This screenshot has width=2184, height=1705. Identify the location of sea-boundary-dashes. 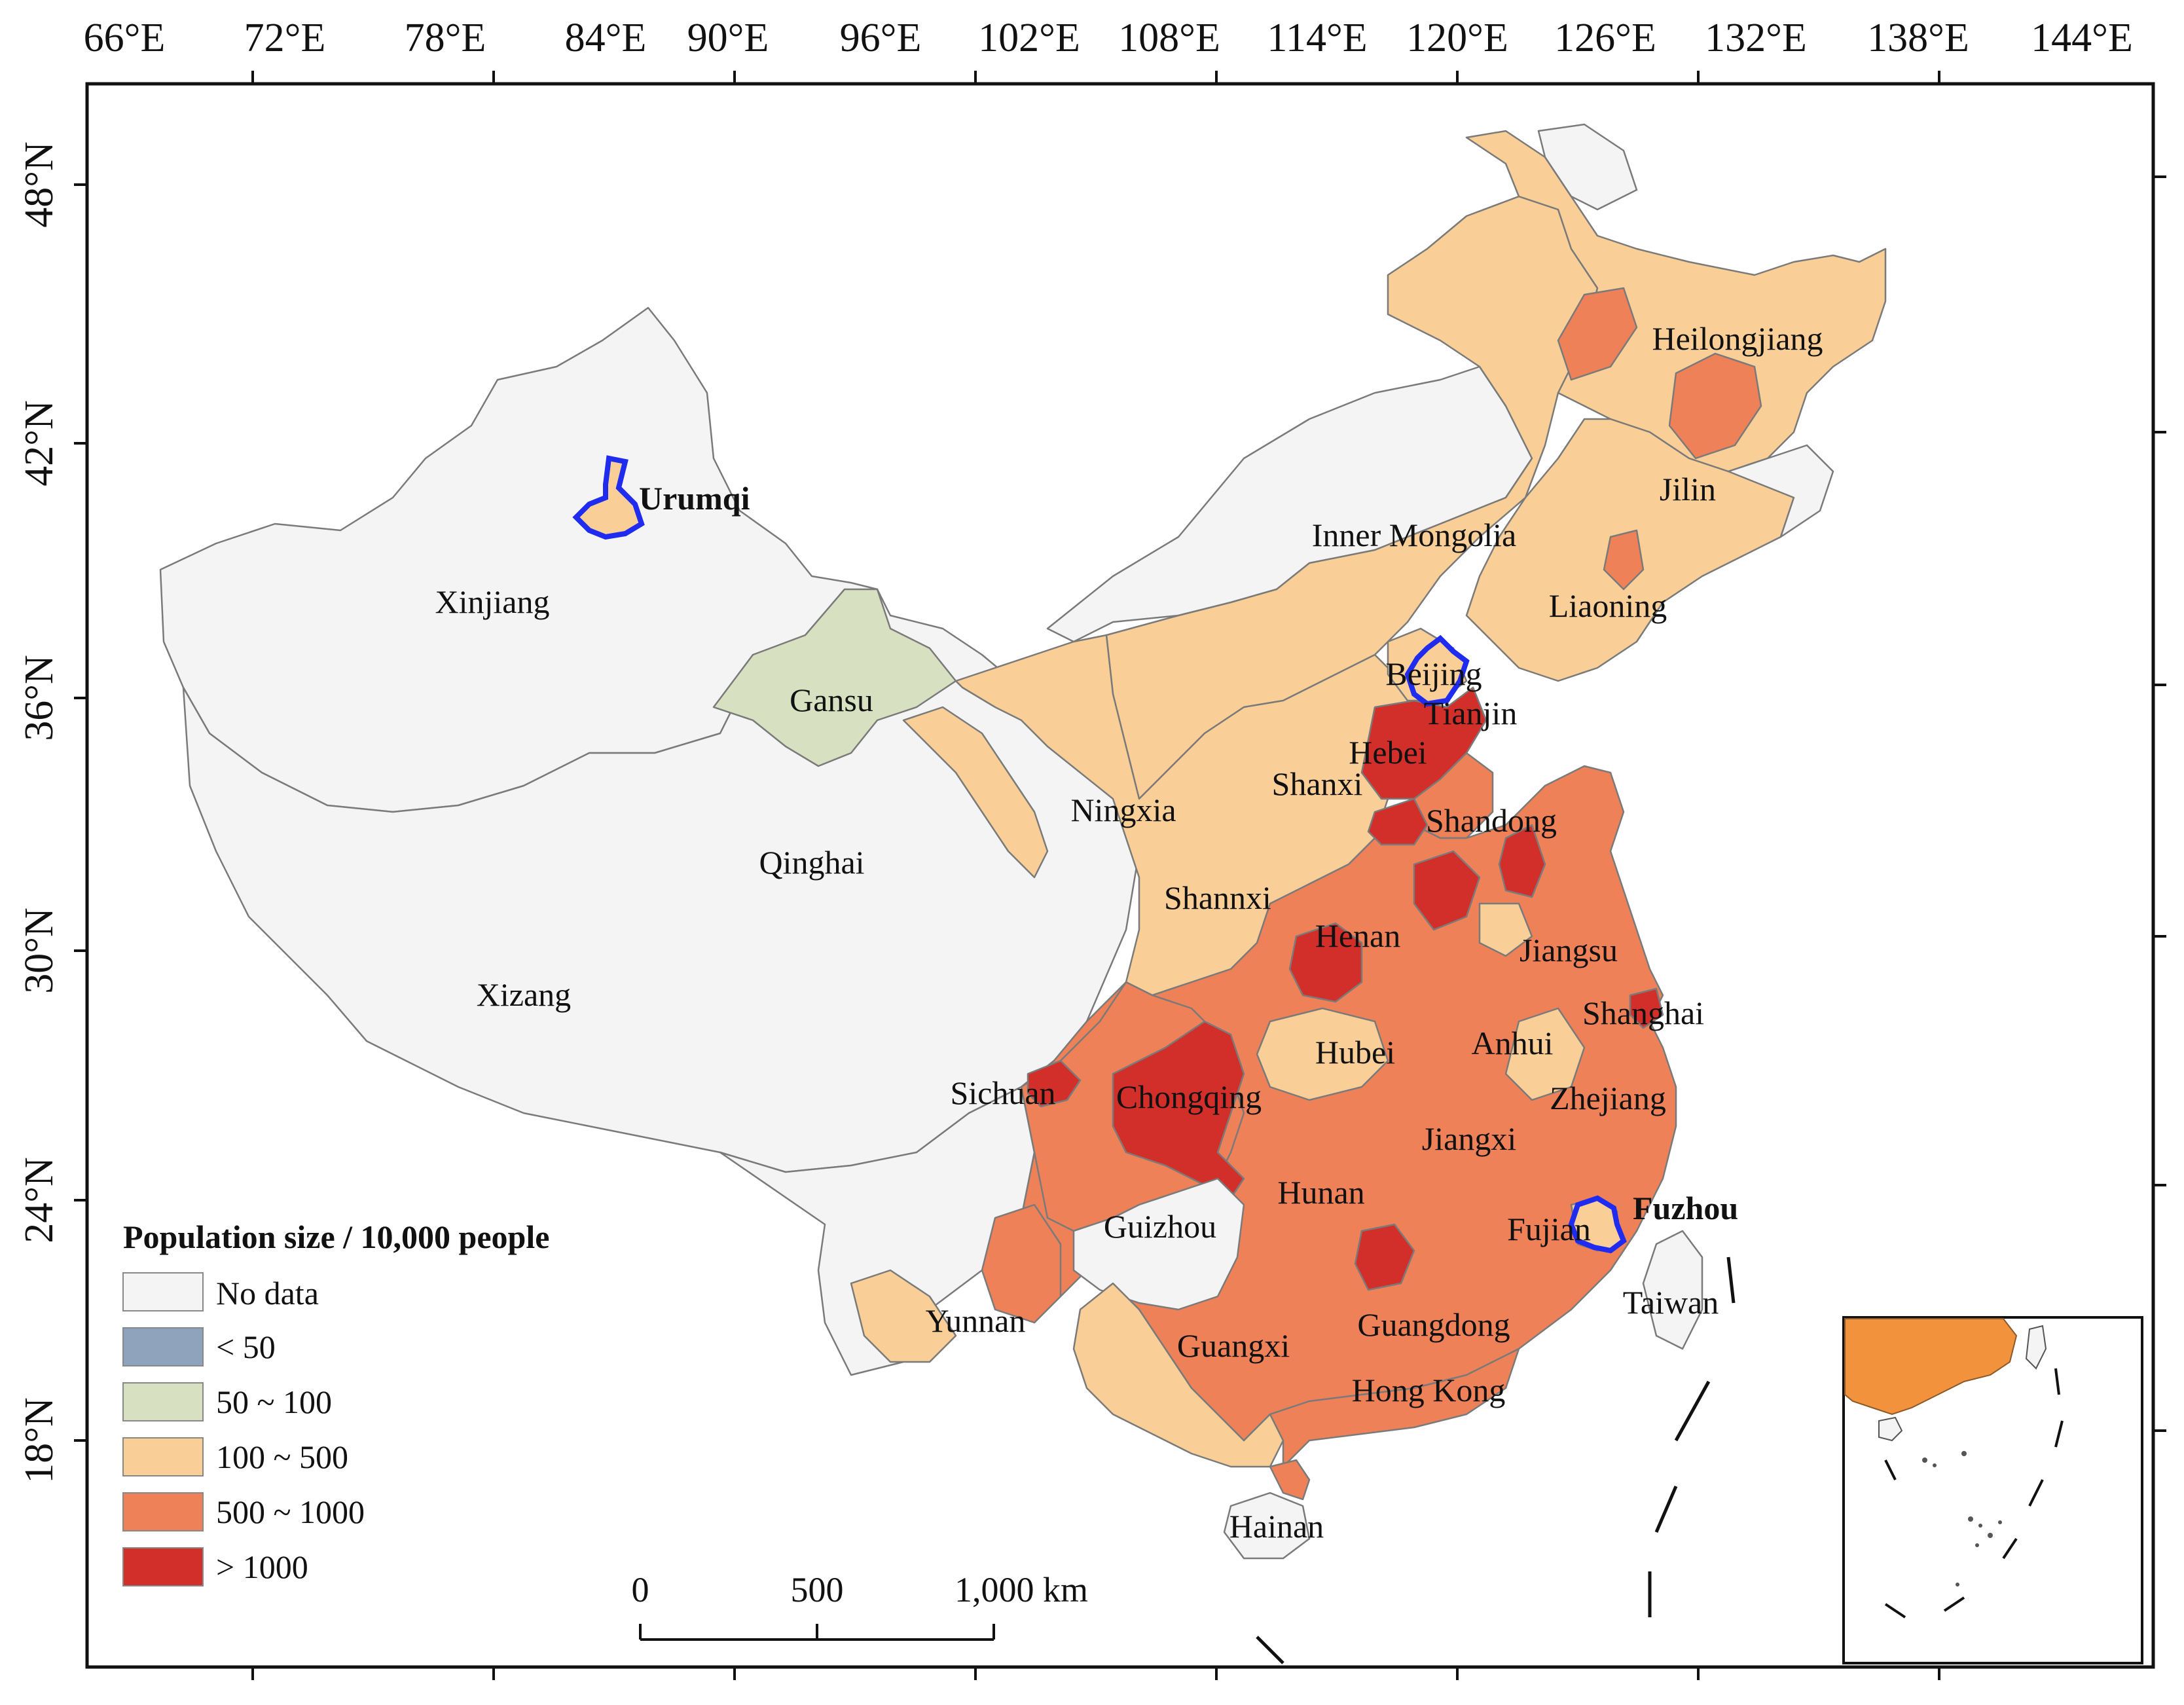
(1496, 1460).